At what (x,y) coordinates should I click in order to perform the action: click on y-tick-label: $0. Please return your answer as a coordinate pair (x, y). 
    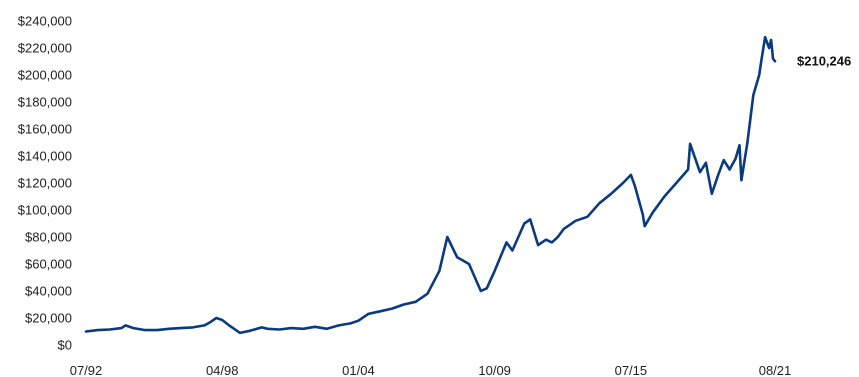
    Looking at the image, I should click on (65, 345).